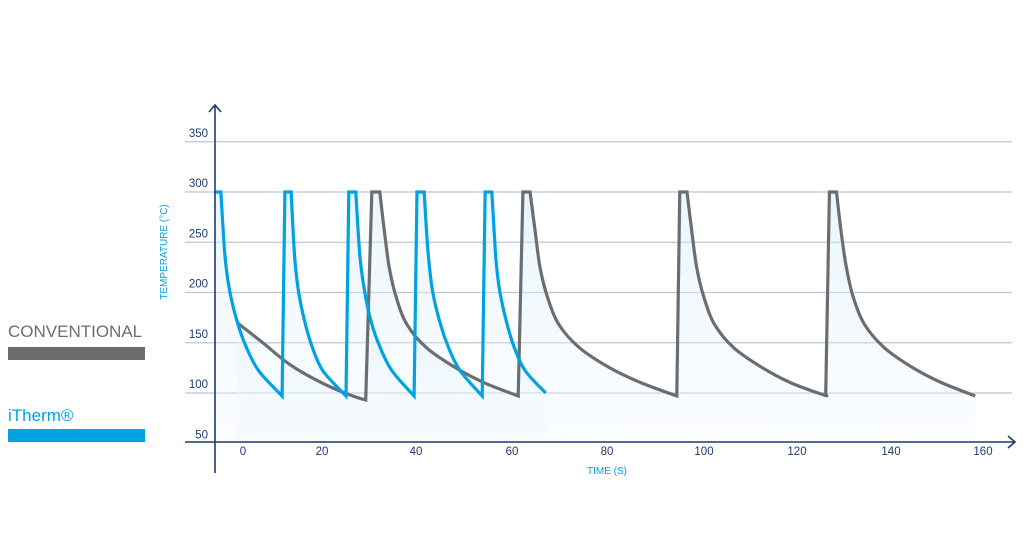 The width and height of the screenshot is (1024, 546). I want to click on legend-swatch-conventional, so click(76, 353).